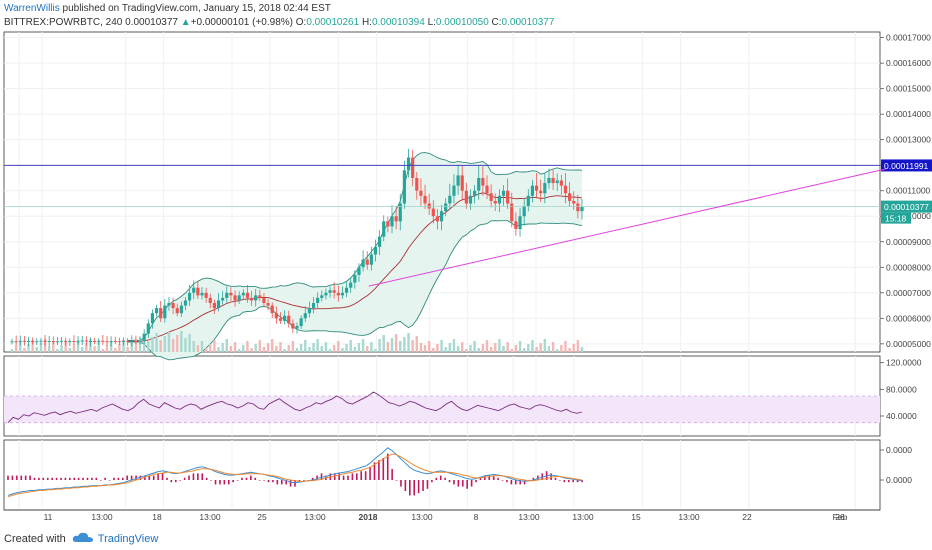 This screenshot has width=932, height=550. Describe the element at coordinates (301, 22) in the screenshot. I see `open-label: O:` at that location.